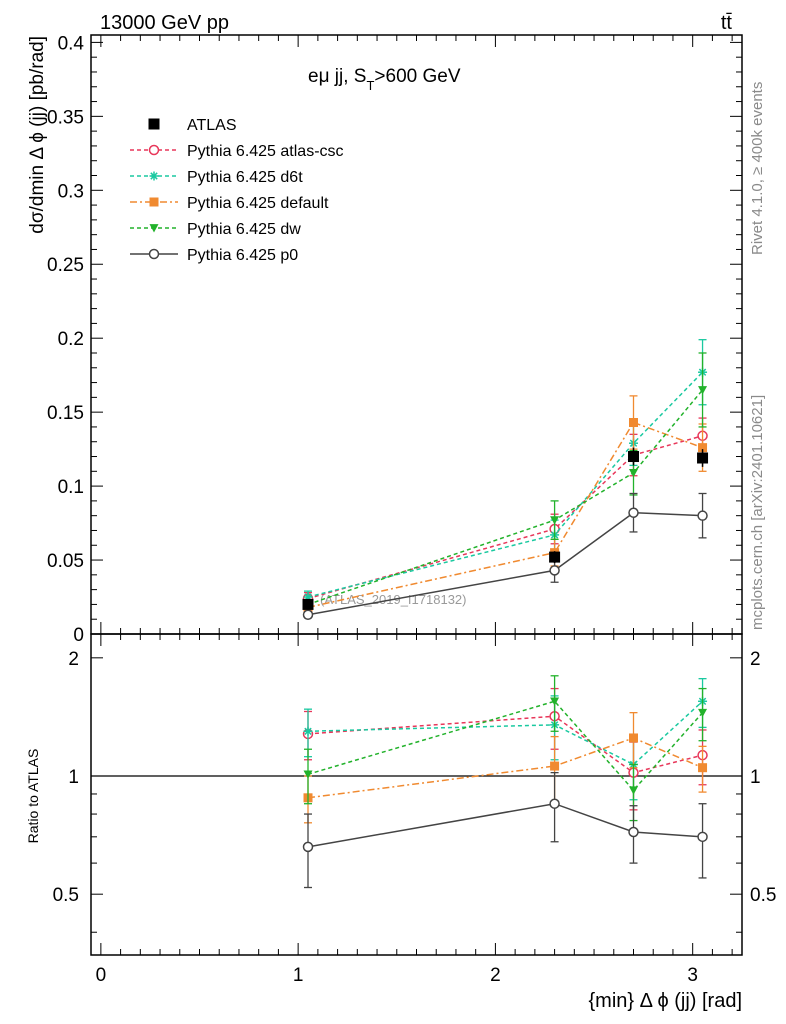 Image resolution: width=786 pixels, height=1024 pixels. What do you see at coordinates (755, 777) in the screenshot?
I see `ratio-tick-label-right: 1` at bounding box center [755, 777].